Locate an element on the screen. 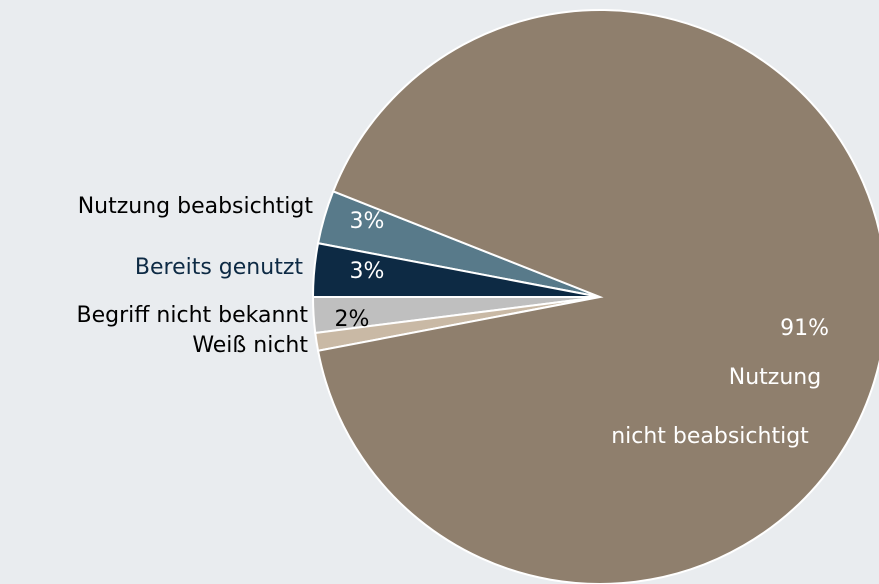  slice-label: Nutzung nicht beabsichtigt is located at coordinates (716, 407).